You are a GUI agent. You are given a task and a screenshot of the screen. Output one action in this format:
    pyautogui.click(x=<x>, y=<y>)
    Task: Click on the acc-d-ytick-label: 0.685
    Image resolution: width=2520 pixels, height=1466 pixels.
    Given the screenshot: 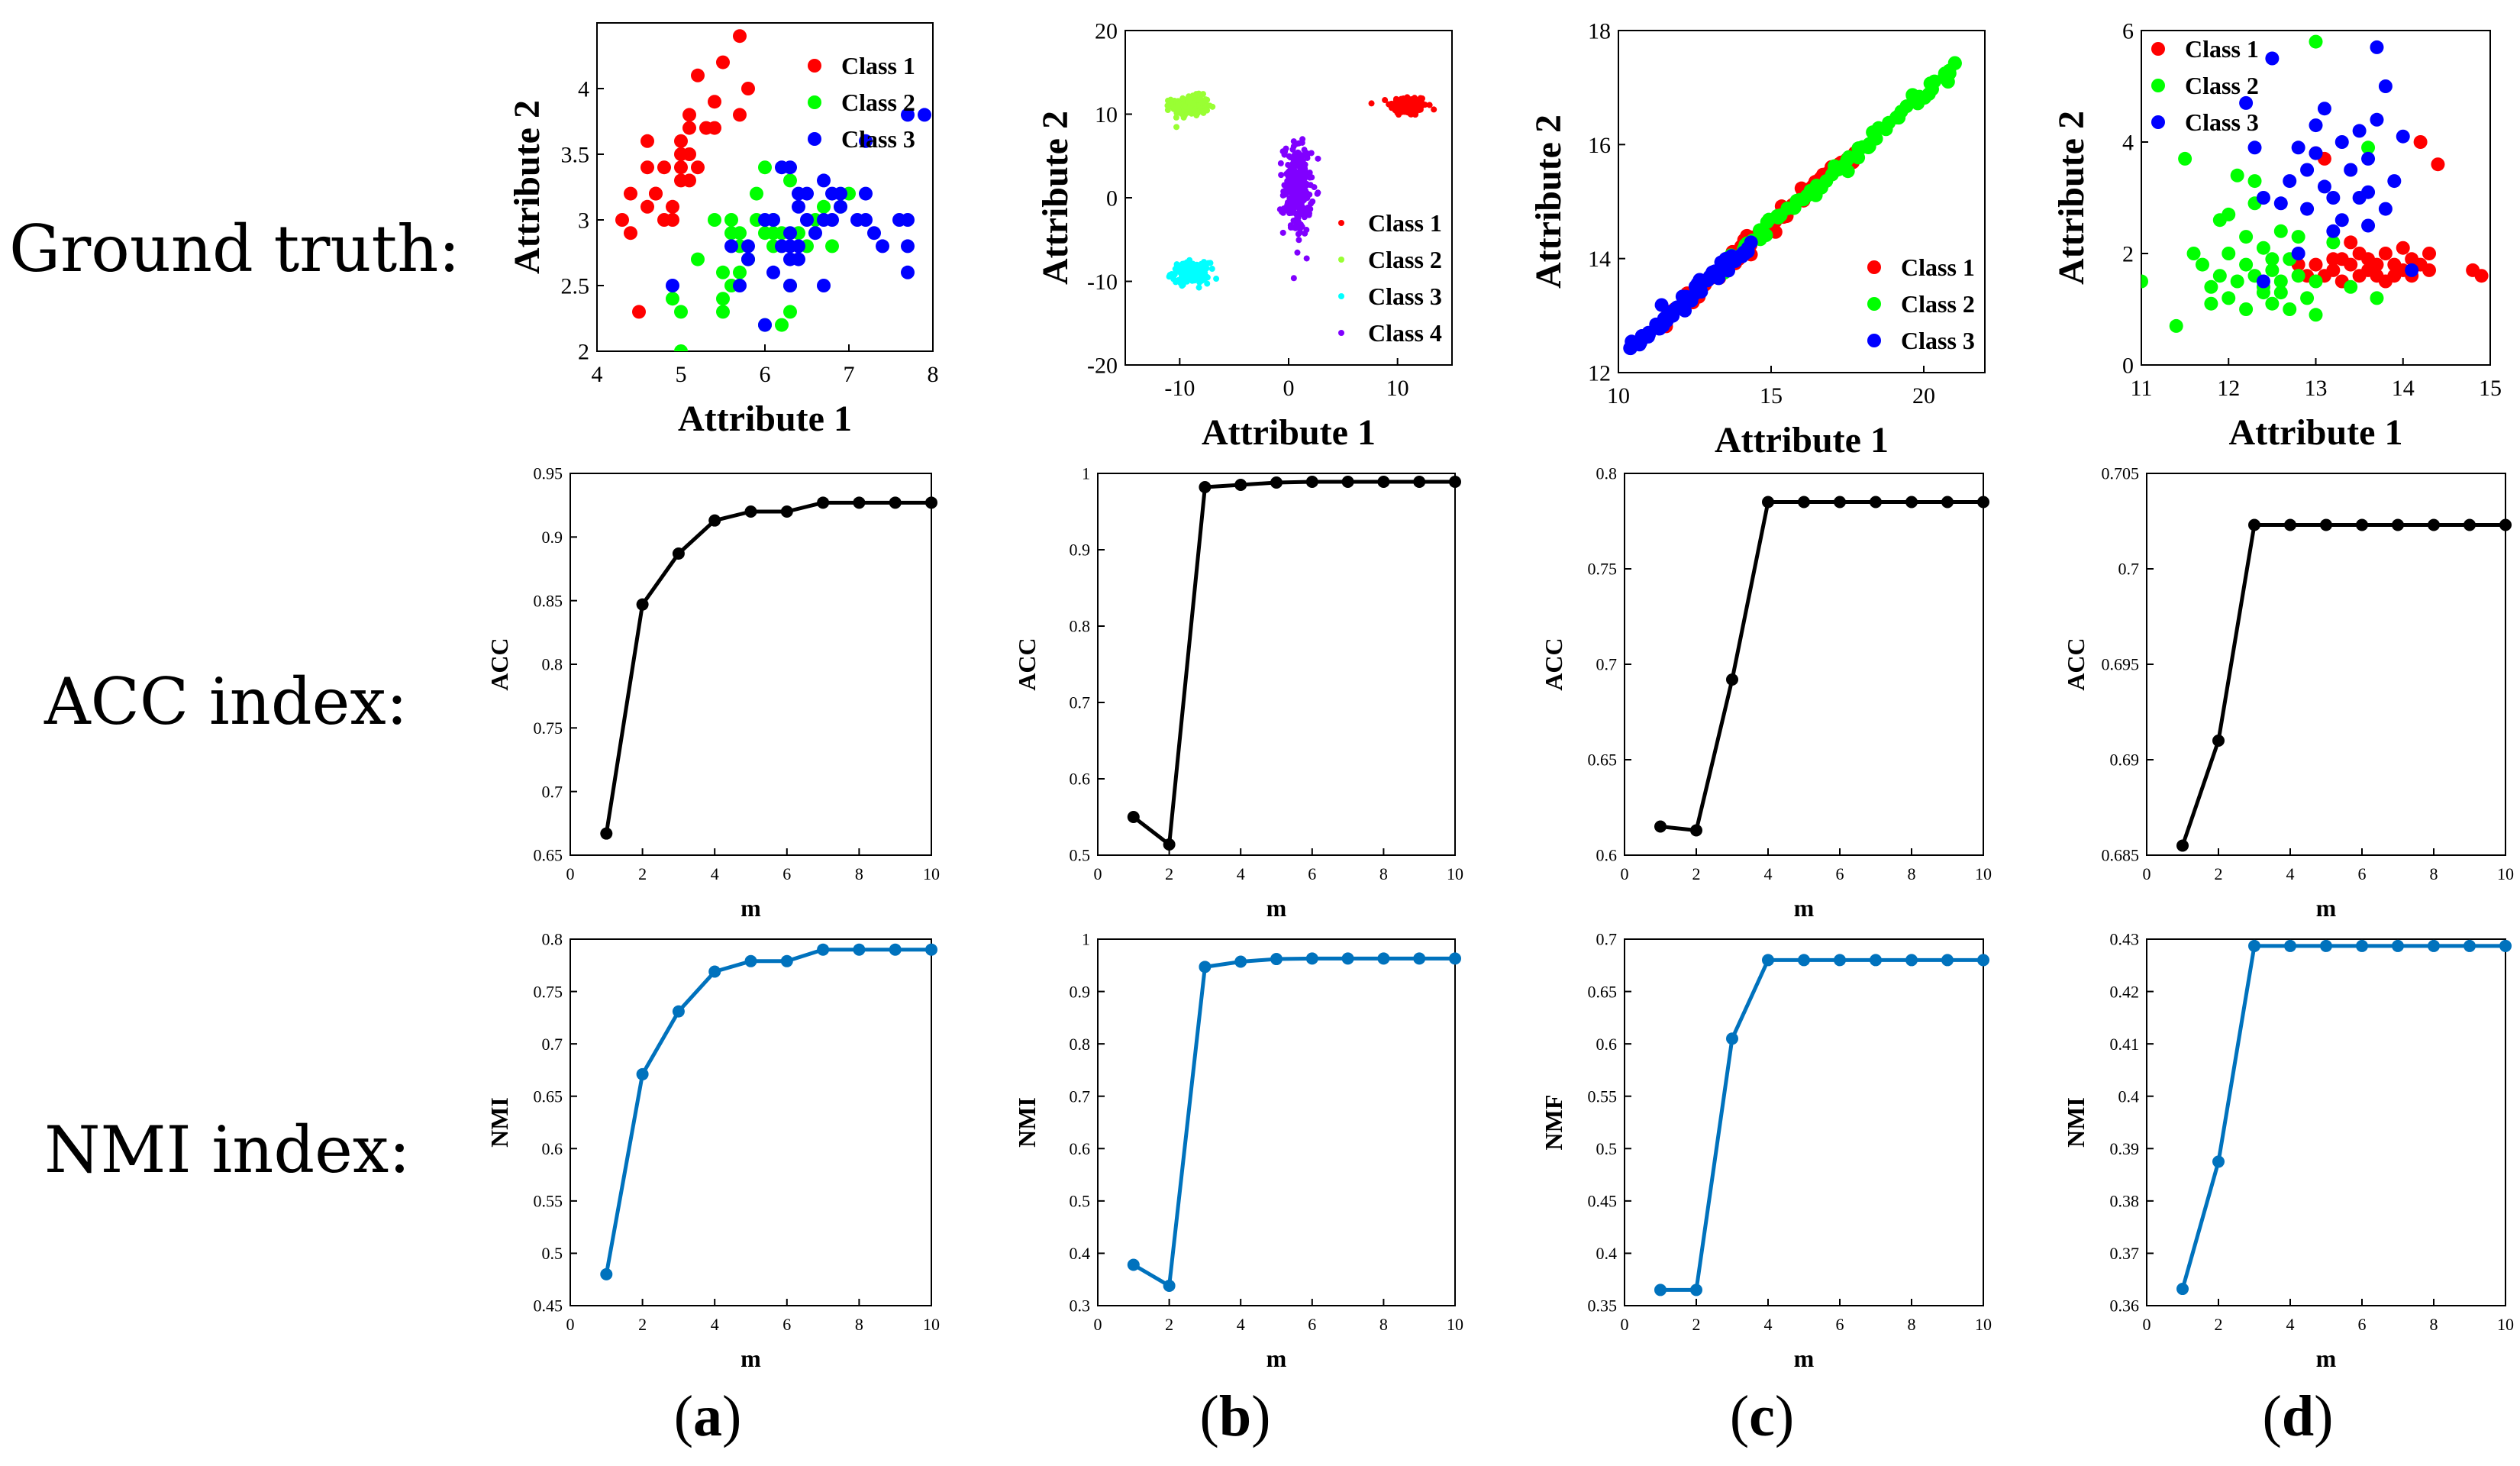 What is the action you would take?
    pyautogui.click(x=2121, y=855)
    